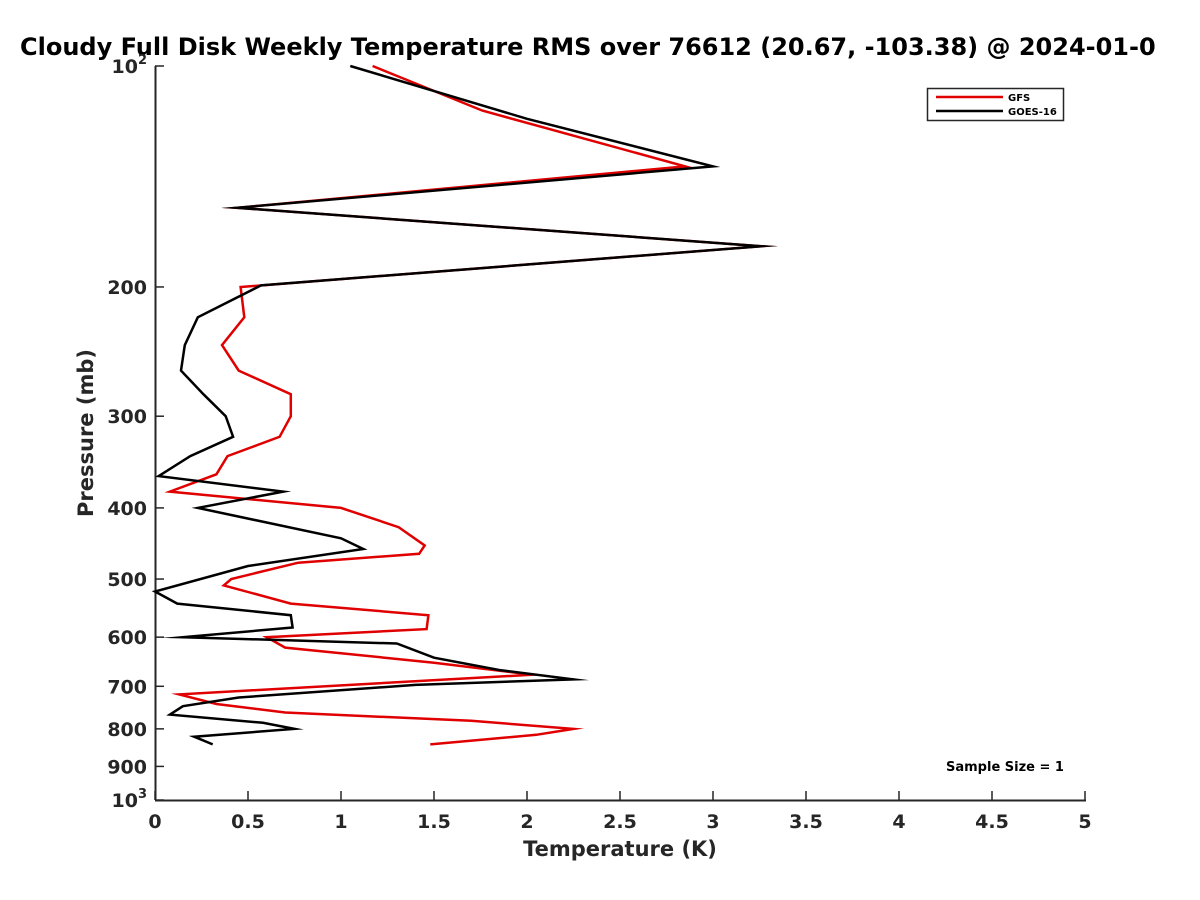 The width and height of the screenshot is (1200, 900). I want to click on y-tick-exponent: 2, so click(142, 60).